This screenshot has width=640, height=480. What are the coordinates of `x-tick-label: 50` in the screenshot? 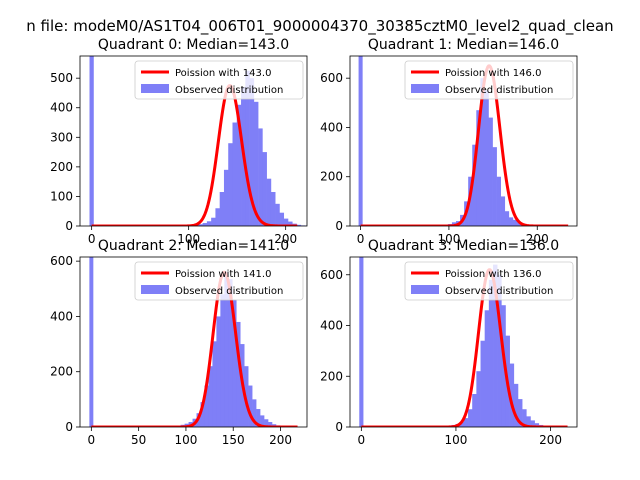 It's located at (138, 440).